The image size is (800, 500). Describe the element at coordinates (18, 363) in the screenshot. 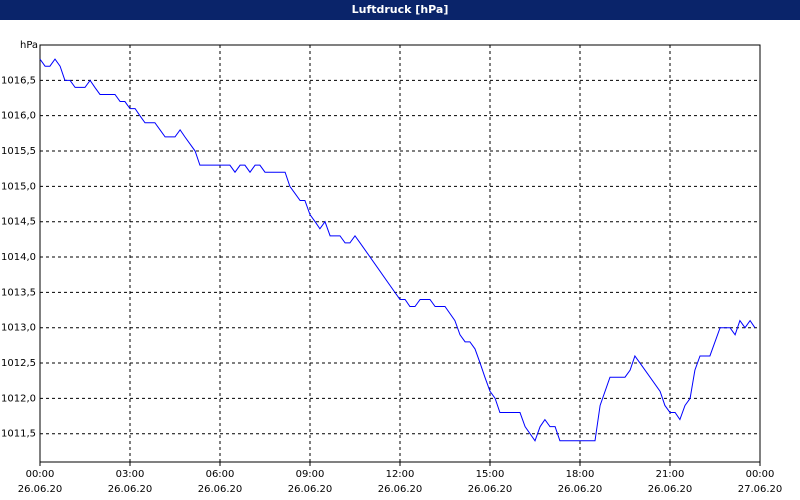

I see `y-tick-label: 1012,5` at that location.